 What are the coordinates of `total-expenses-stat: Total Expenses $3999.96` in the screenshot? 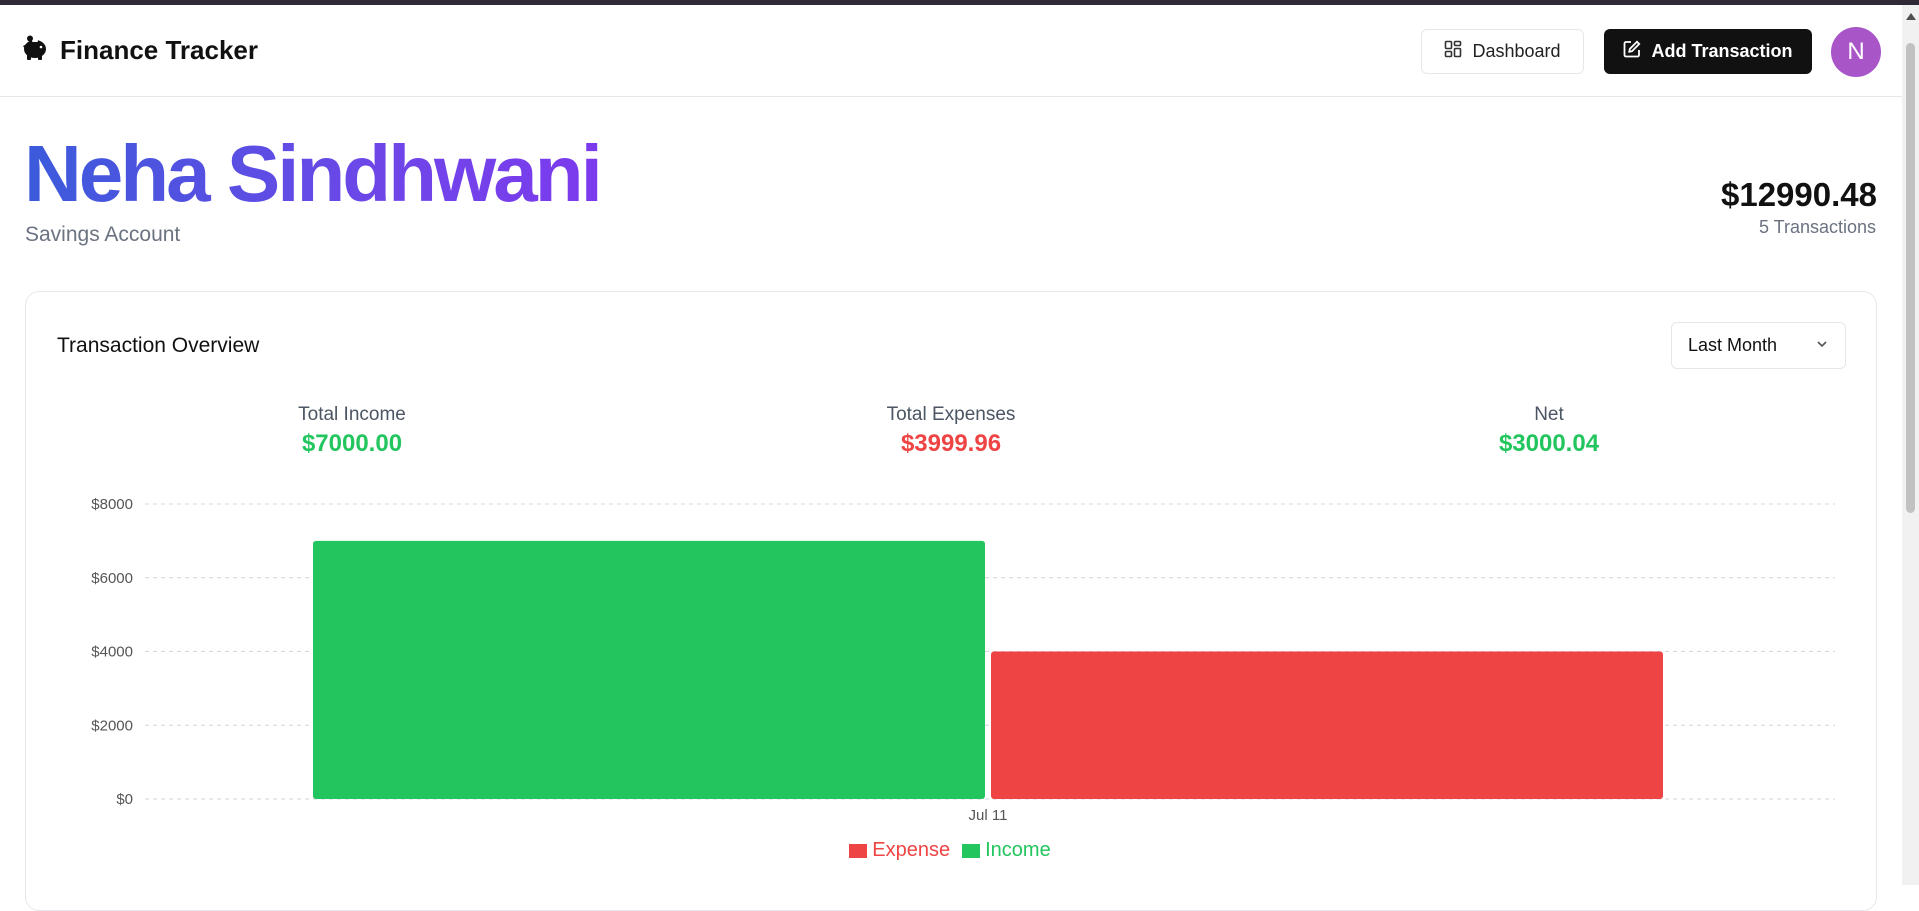 It's located at (951, 431).